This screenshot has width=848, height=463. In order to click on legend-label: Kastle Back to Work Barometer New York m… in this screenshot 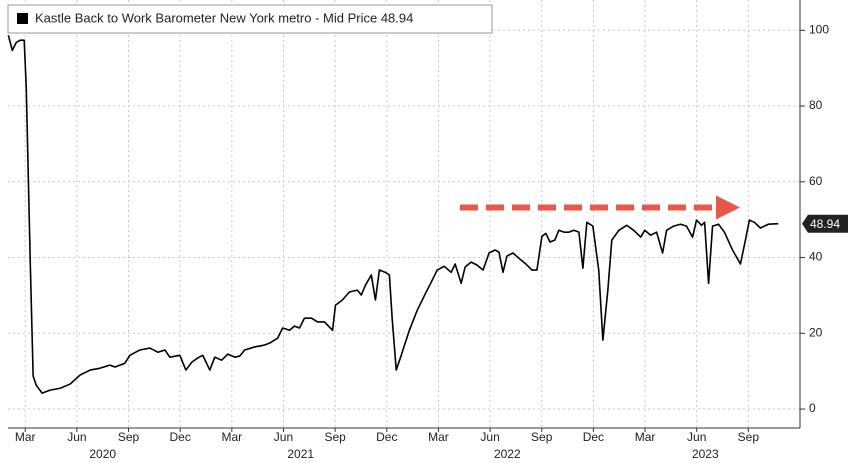, I will do `click(224, 17)`.